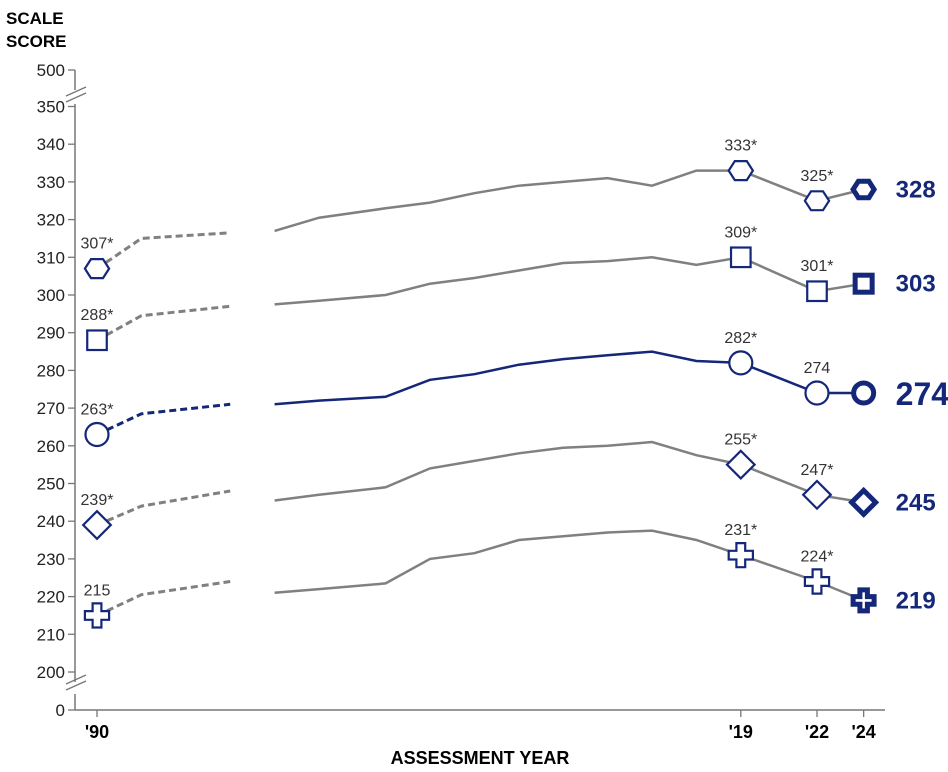 The width and height of the screenshot is (948, 772). I want to click on y-tick-label: 260, so click(51, 446).